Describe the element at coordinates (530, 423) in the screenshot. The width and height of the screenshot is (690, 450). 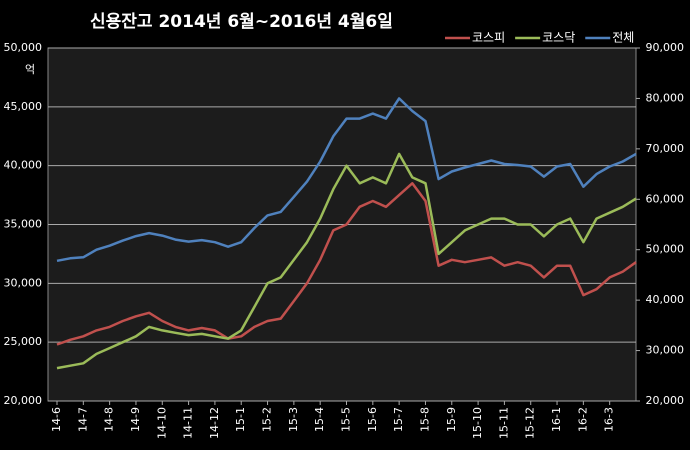
I see `x-tick-label: 15-12` at that location.